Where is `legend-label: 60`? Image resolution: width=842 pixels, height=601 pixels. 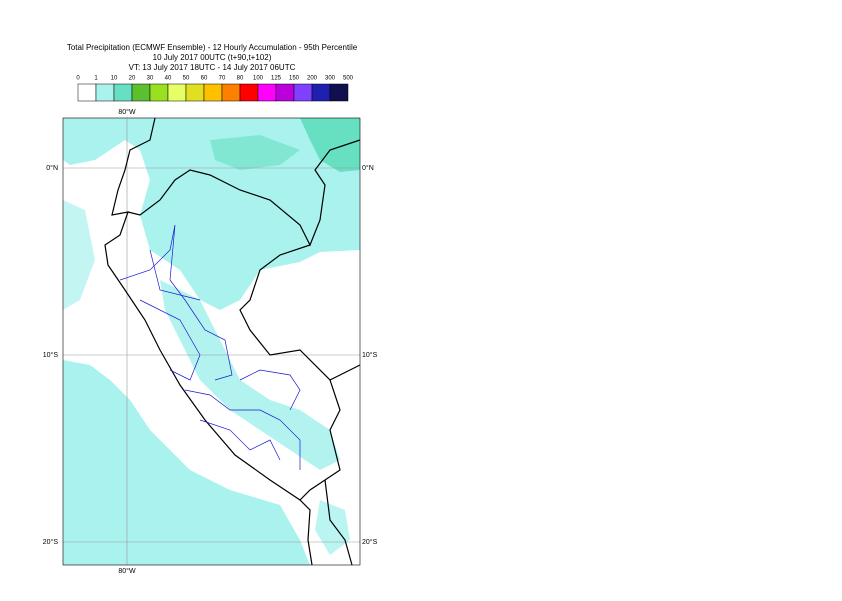
legend-label: 60 is located at coordinates (204, 79).